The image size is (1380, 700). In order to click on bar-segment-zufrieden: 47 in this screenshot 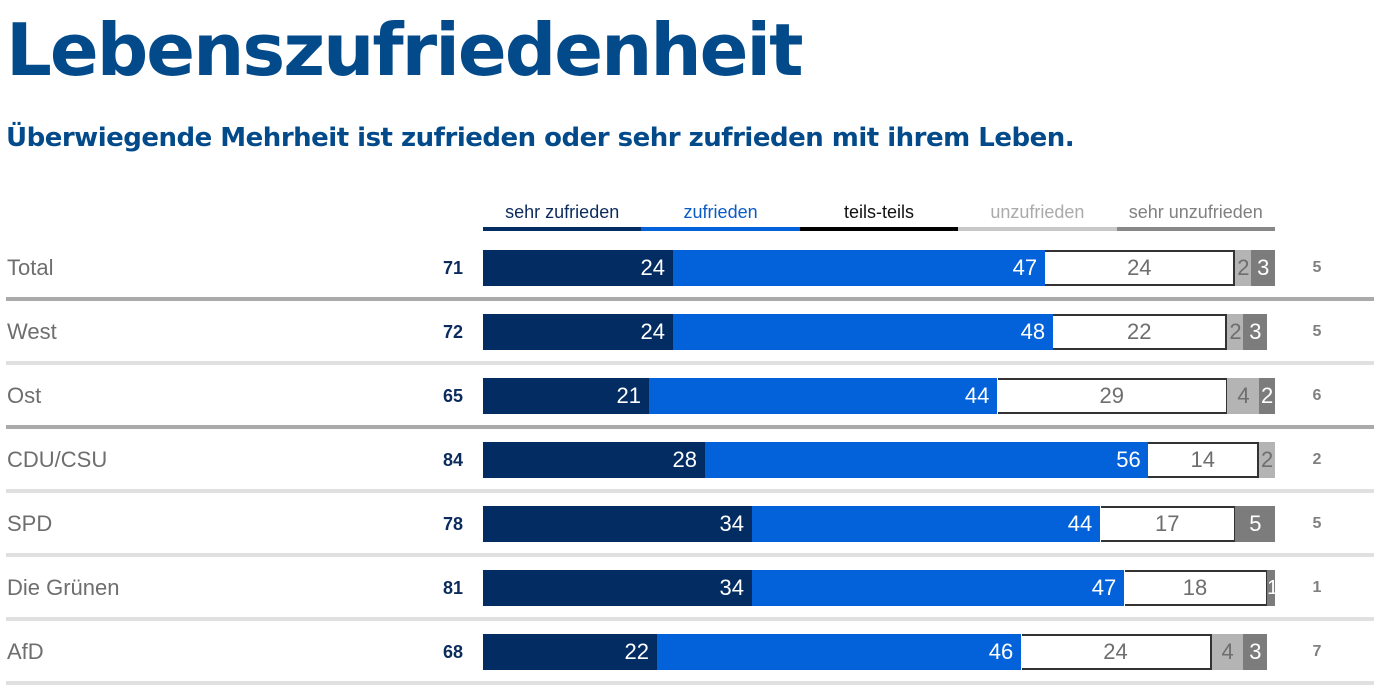, I will do `click(859, 268)`.